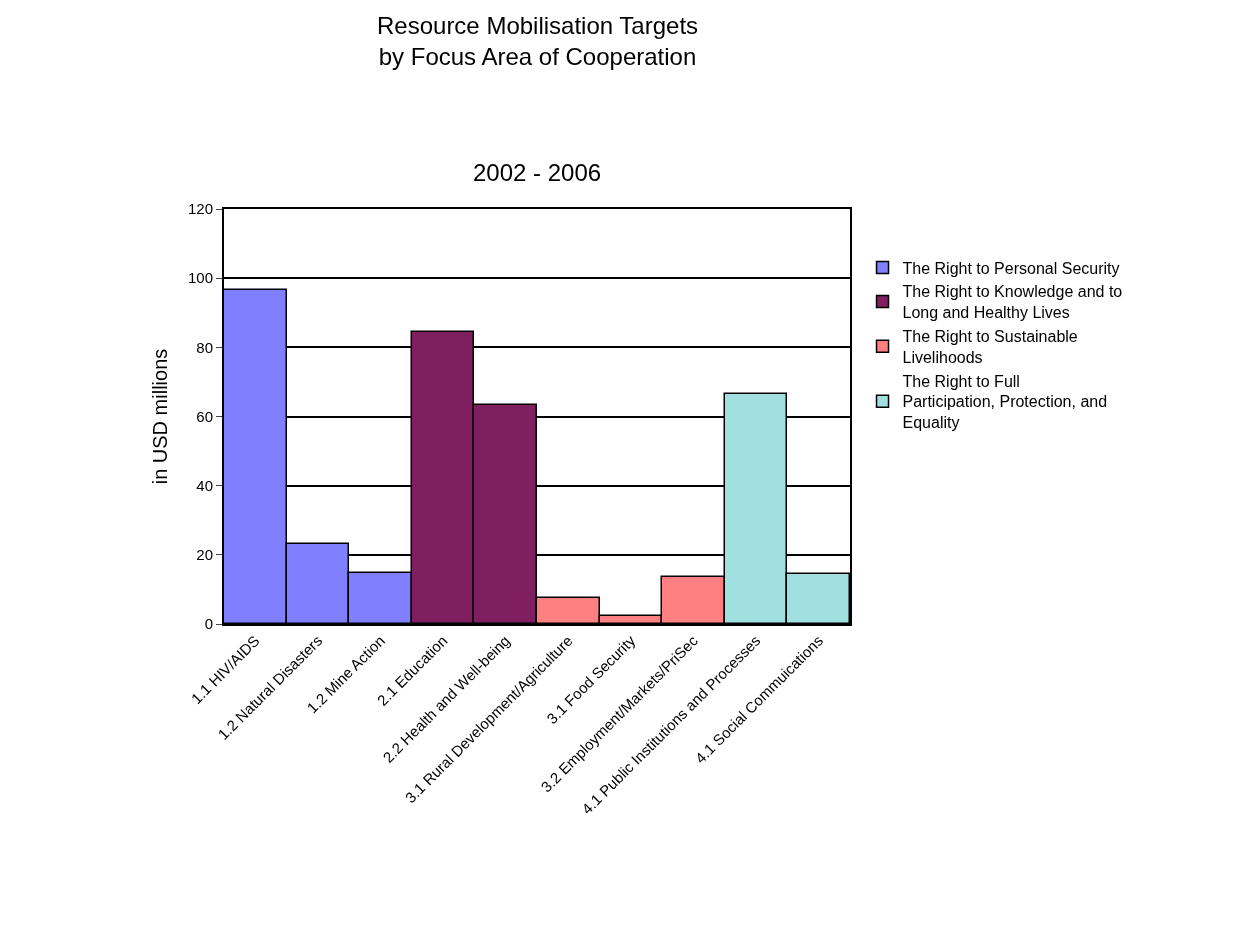 The height and width of the screenshot is (952, 1241). I want to click on legend-label: The Right to Knowledge and to Long and Healthy Lives, so click(1012, 302).